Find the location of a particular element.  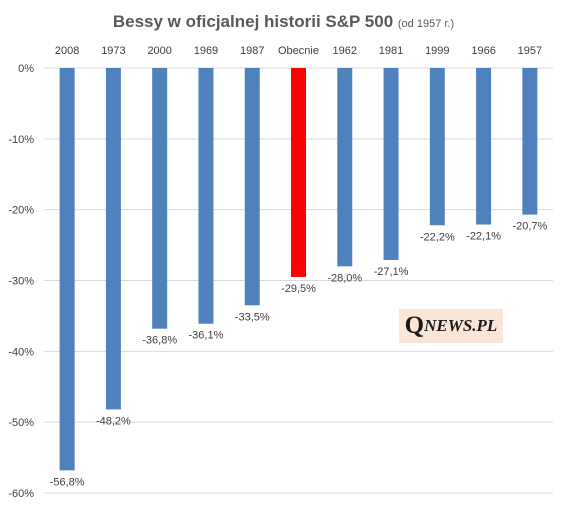

data-label: -20,7% is located at coordinates (529, 227).